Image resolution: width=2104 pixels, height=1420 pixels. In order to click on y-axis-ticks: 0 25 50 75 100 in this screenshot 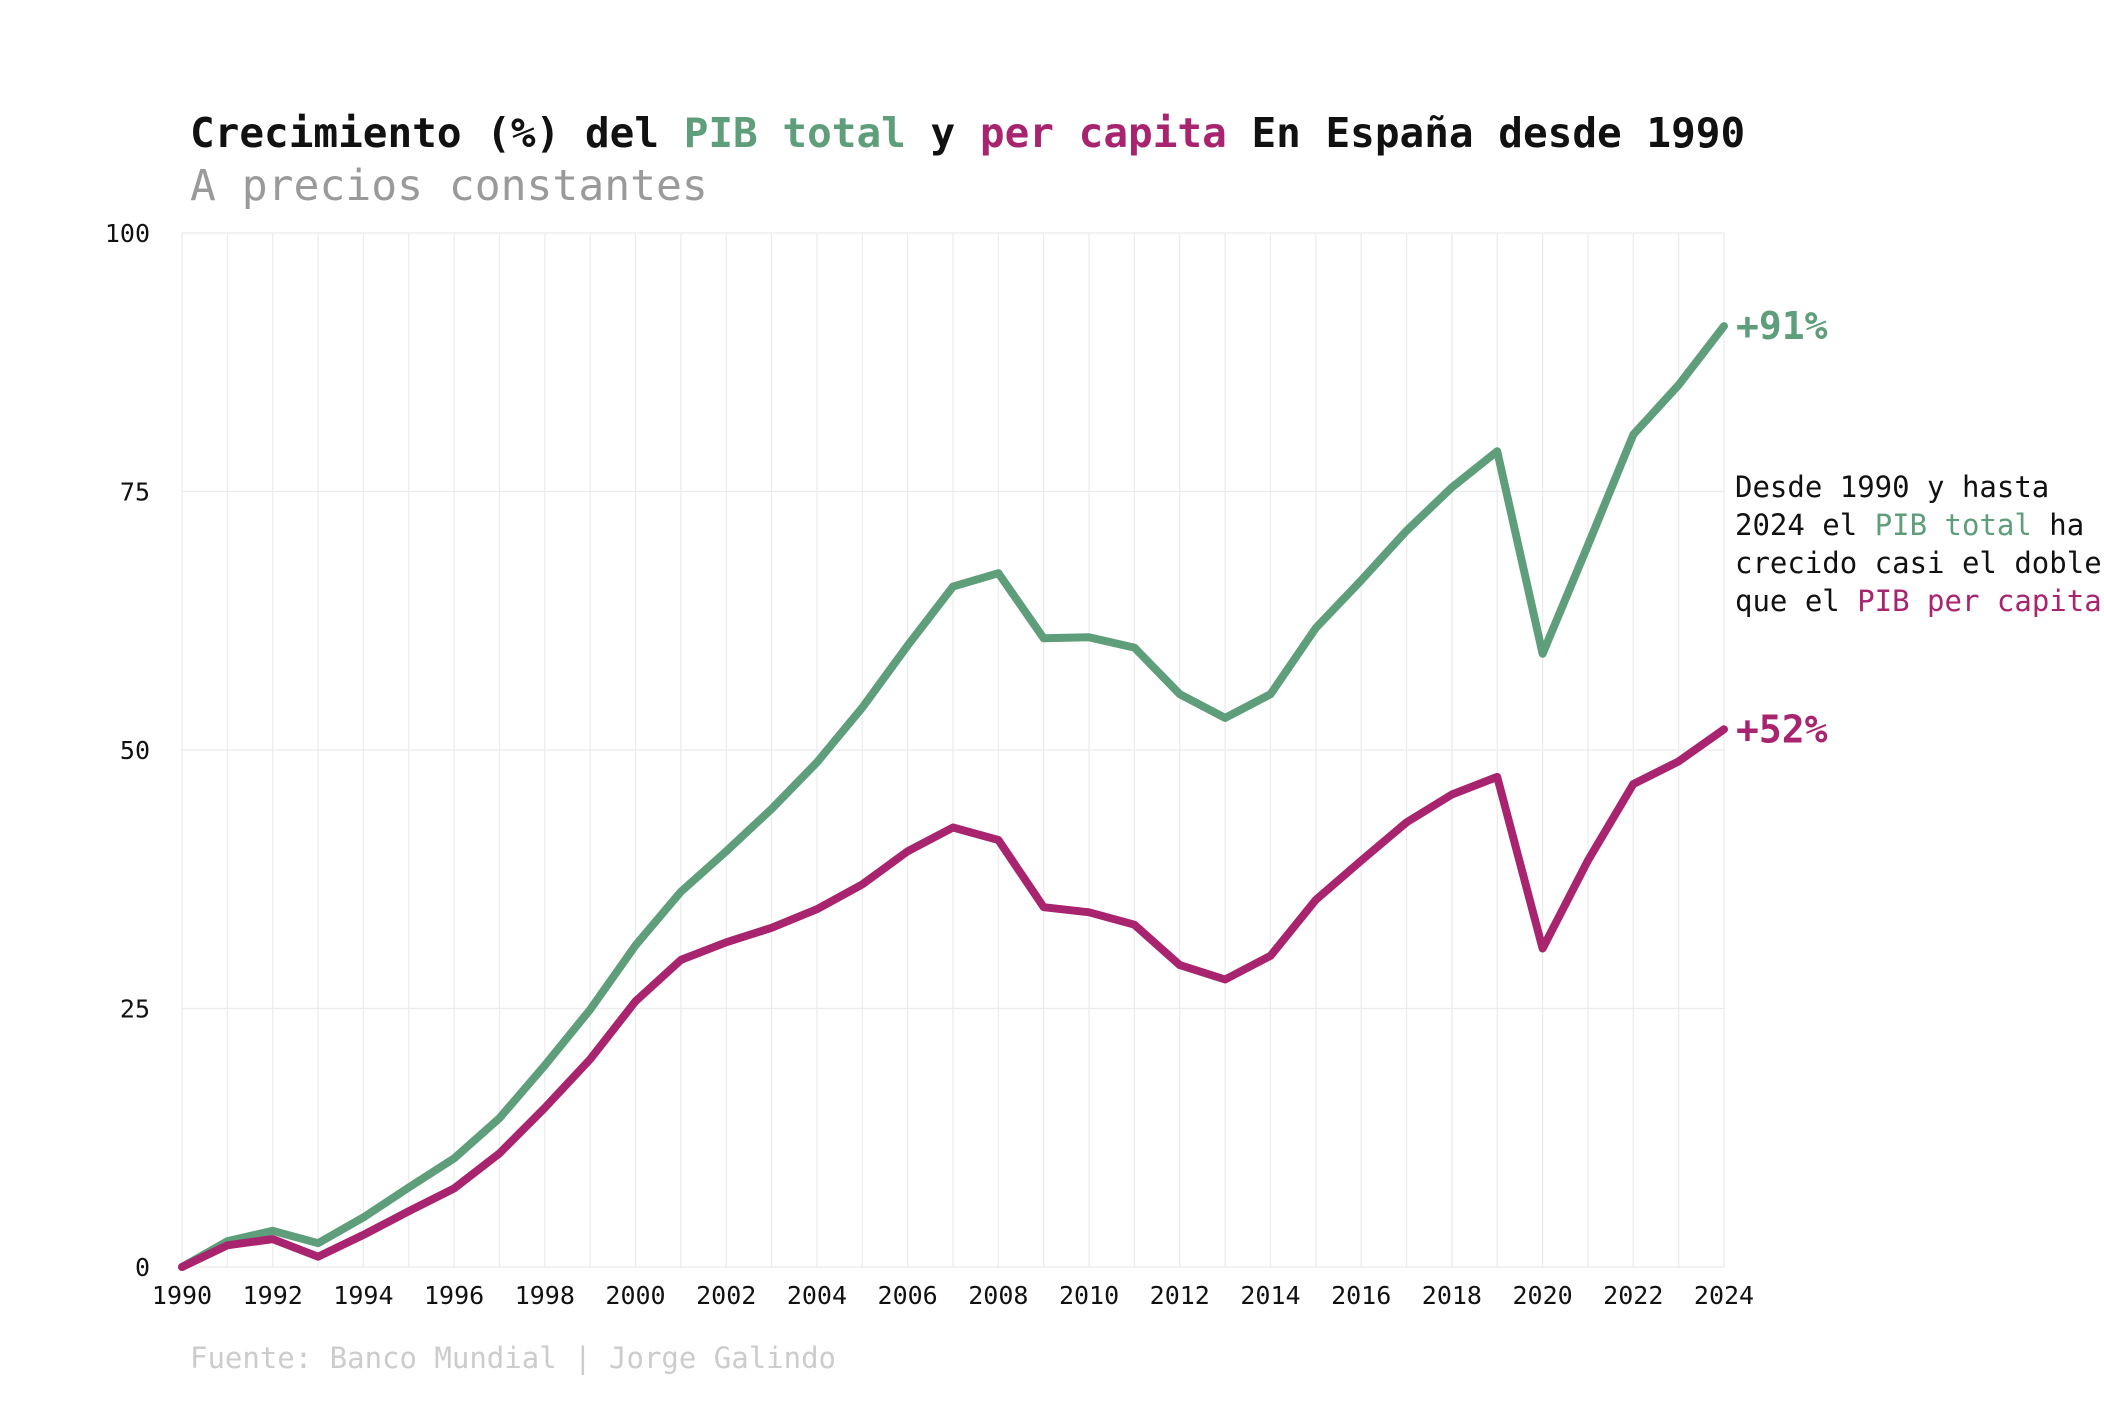, I will do `click(127, 750)`.